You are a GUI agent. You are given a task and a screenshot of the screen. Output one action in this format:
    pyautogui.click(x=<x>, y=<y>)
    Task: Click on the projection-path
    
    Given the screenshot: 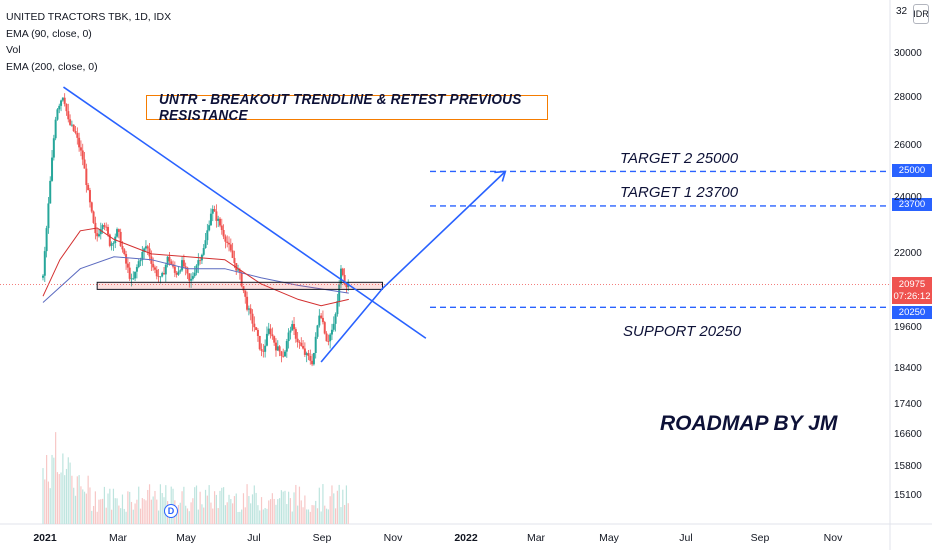 What is the action you would take?
    pyautogui.click(x=413, y=266)
    